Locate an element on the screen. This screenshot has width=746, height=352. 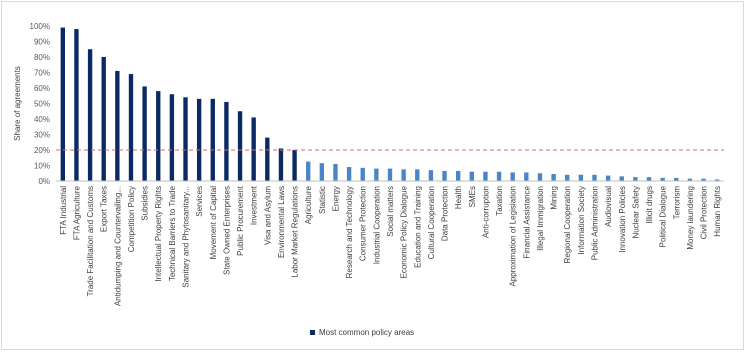
category-label: Technical Barriers to Trade is located at coordinates (172, 233).